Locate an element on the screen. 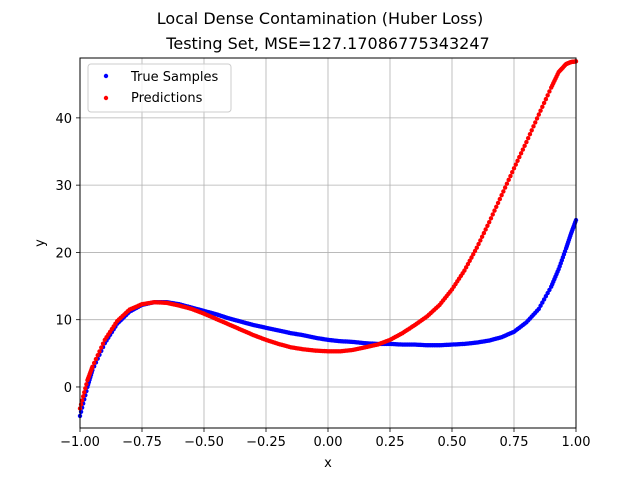  x-tick-label: −0.25 is located at coordinates (266, 442).